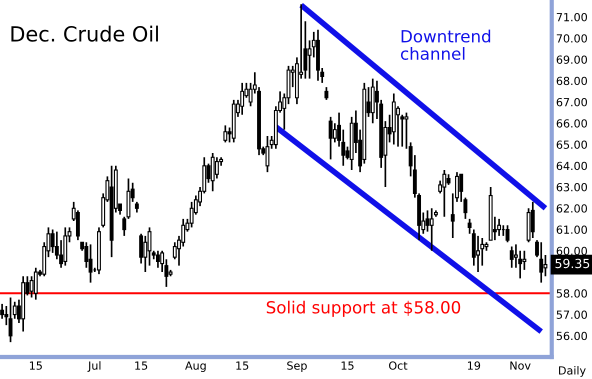  Describe the element at coordinates (474, 365) in the screenshot. I see `x-tick-label: 19` at that location.